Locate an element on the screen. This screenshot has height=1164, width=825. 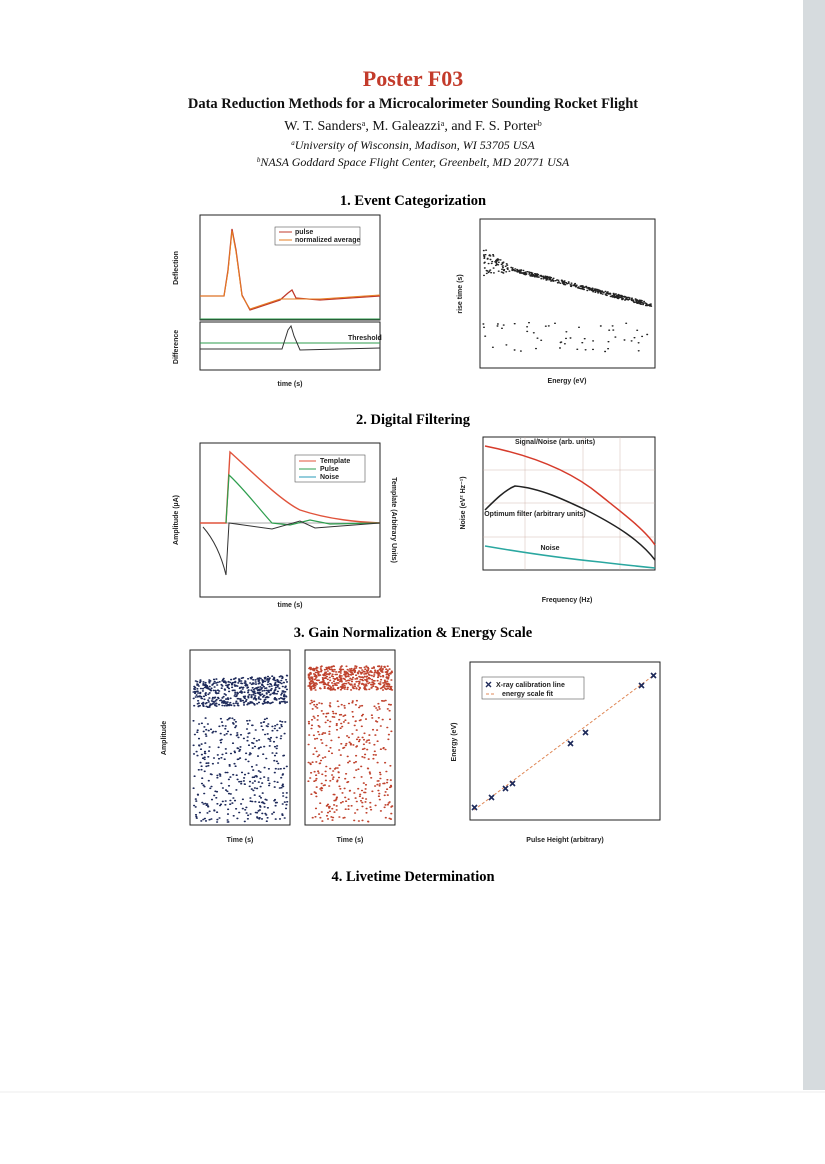
calibration-points is located at coordinates (564, 741).